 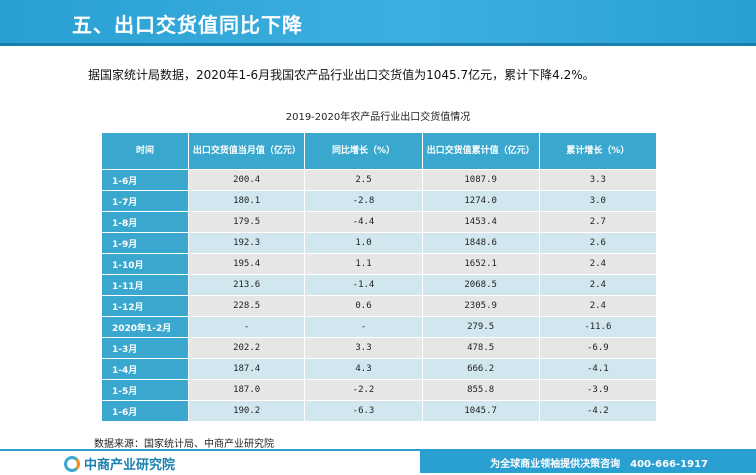 What do you see at coordinates (145, 306) in the screenshot?
I see `table-cell-period: 1-12月` at bounding box center [145, 306].